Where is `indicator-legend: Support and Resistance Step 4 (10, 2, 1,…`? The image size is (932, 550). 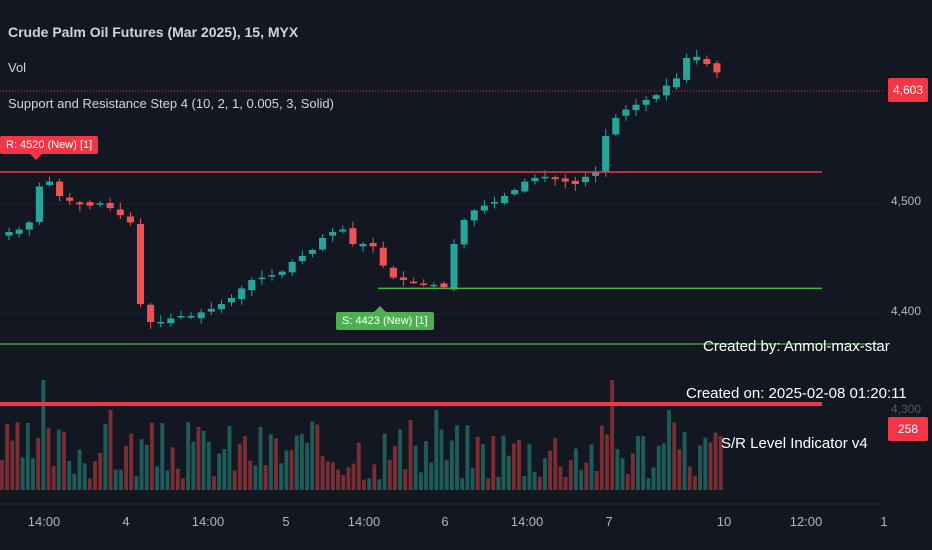 indicator-legend: Support and Resistance Step 4 (10, 2, 1,… is located at coordinates (171, 103).